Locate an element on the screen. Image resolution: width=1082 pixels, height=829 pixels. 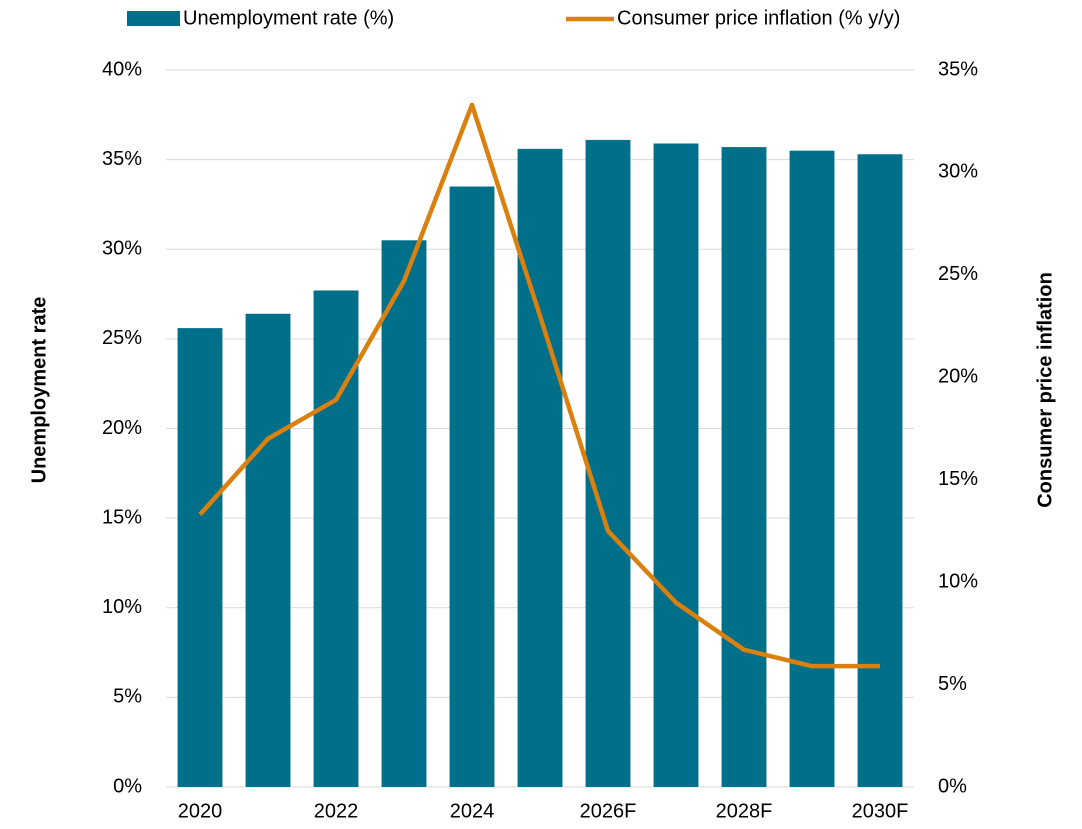
x-tick-label: 2024 is located at coordinates (472, 811).